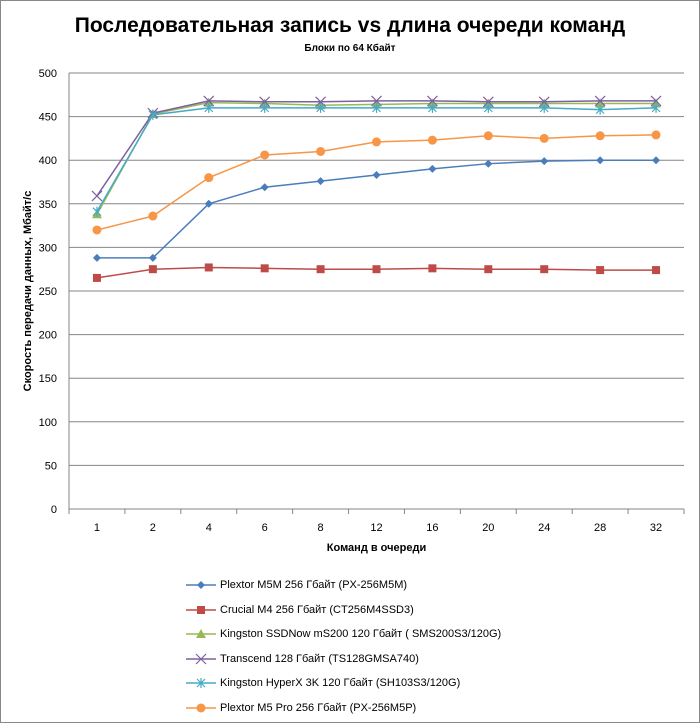  Describe the element at coordinates (376, 528) in the screenshot. I see `x-tick-label: 12` at that location.